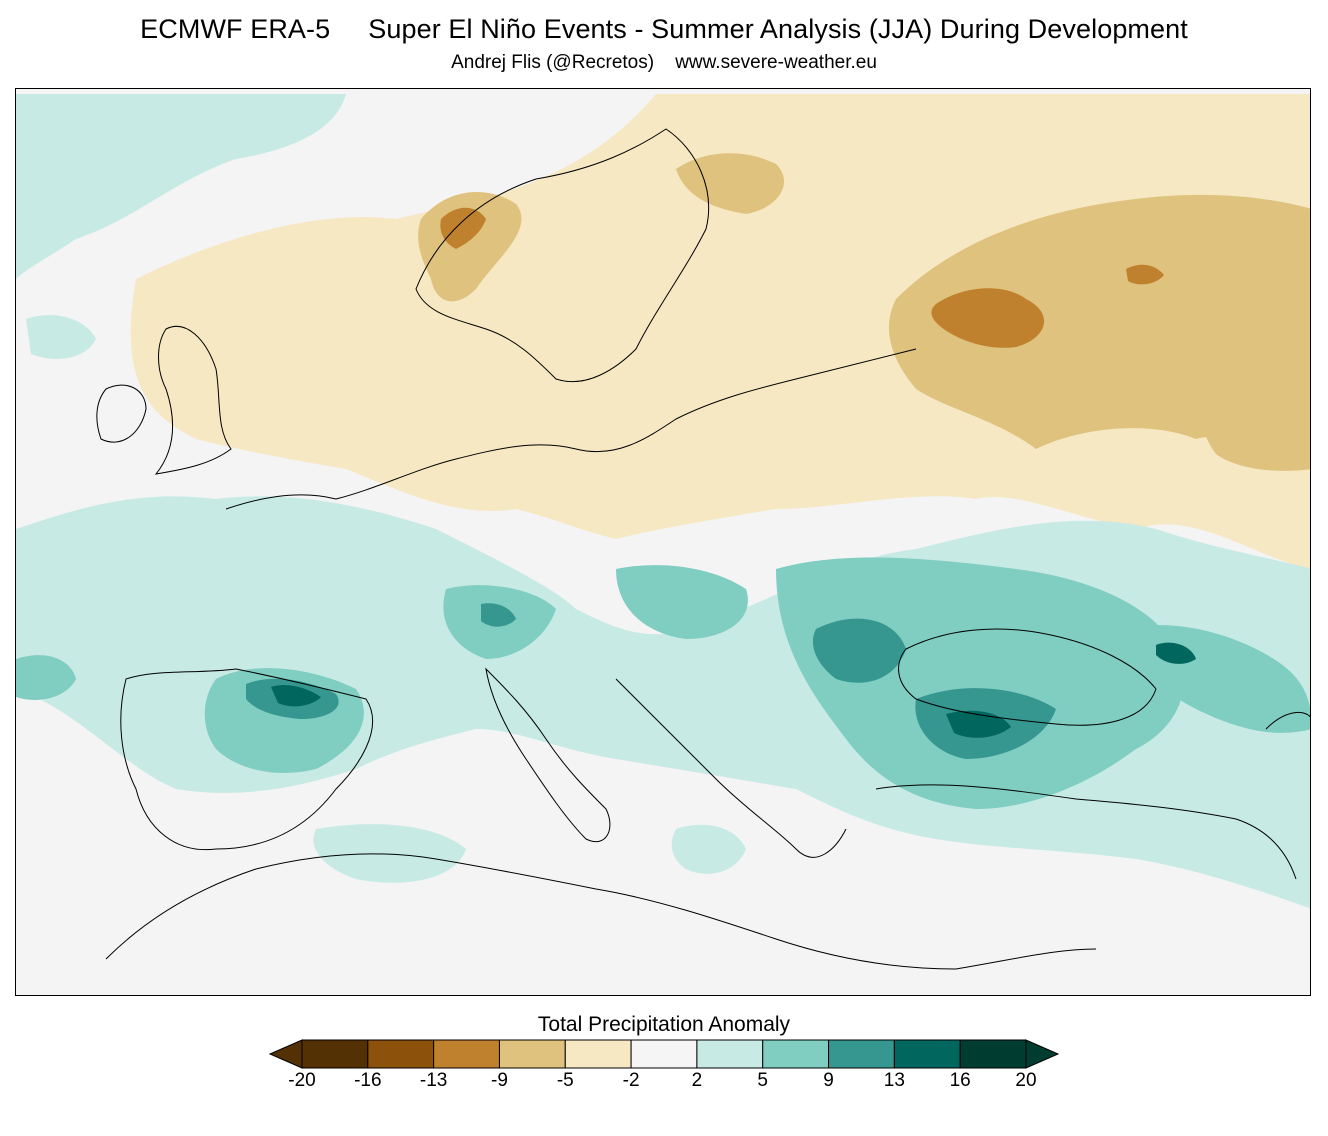  I want to click on colorbar-tick-label: 9, so click(828, 1080).